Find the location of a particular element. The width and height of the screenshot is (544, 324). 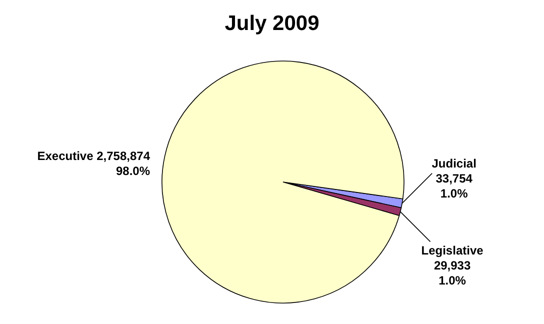

data-label: 29,933 is located at coordinates (452, 265).